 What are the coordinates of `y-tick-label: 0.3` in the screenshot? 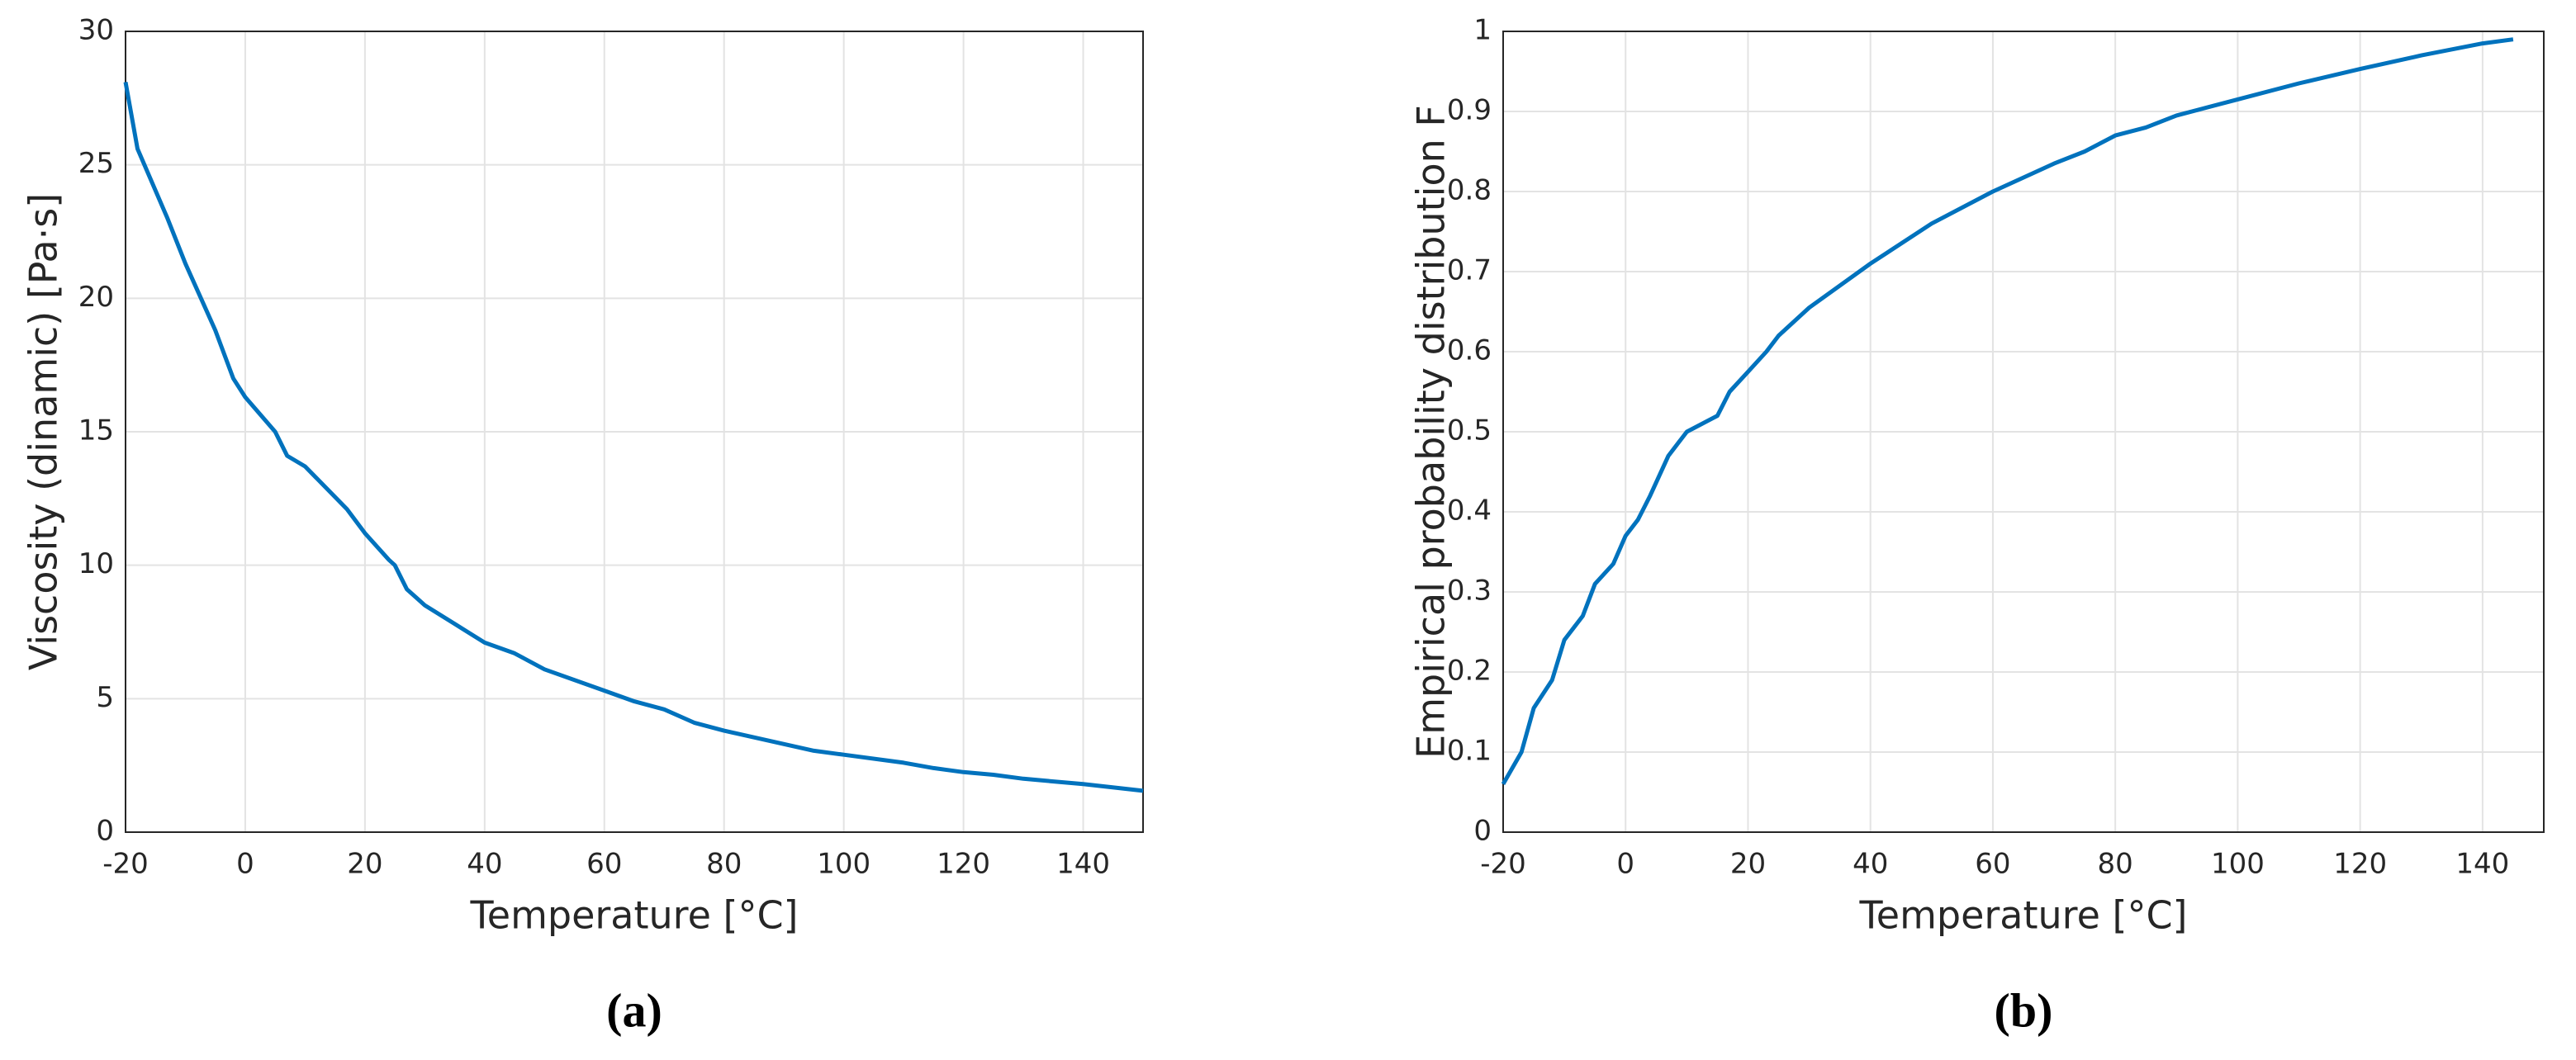 It's located at (1469, 591).